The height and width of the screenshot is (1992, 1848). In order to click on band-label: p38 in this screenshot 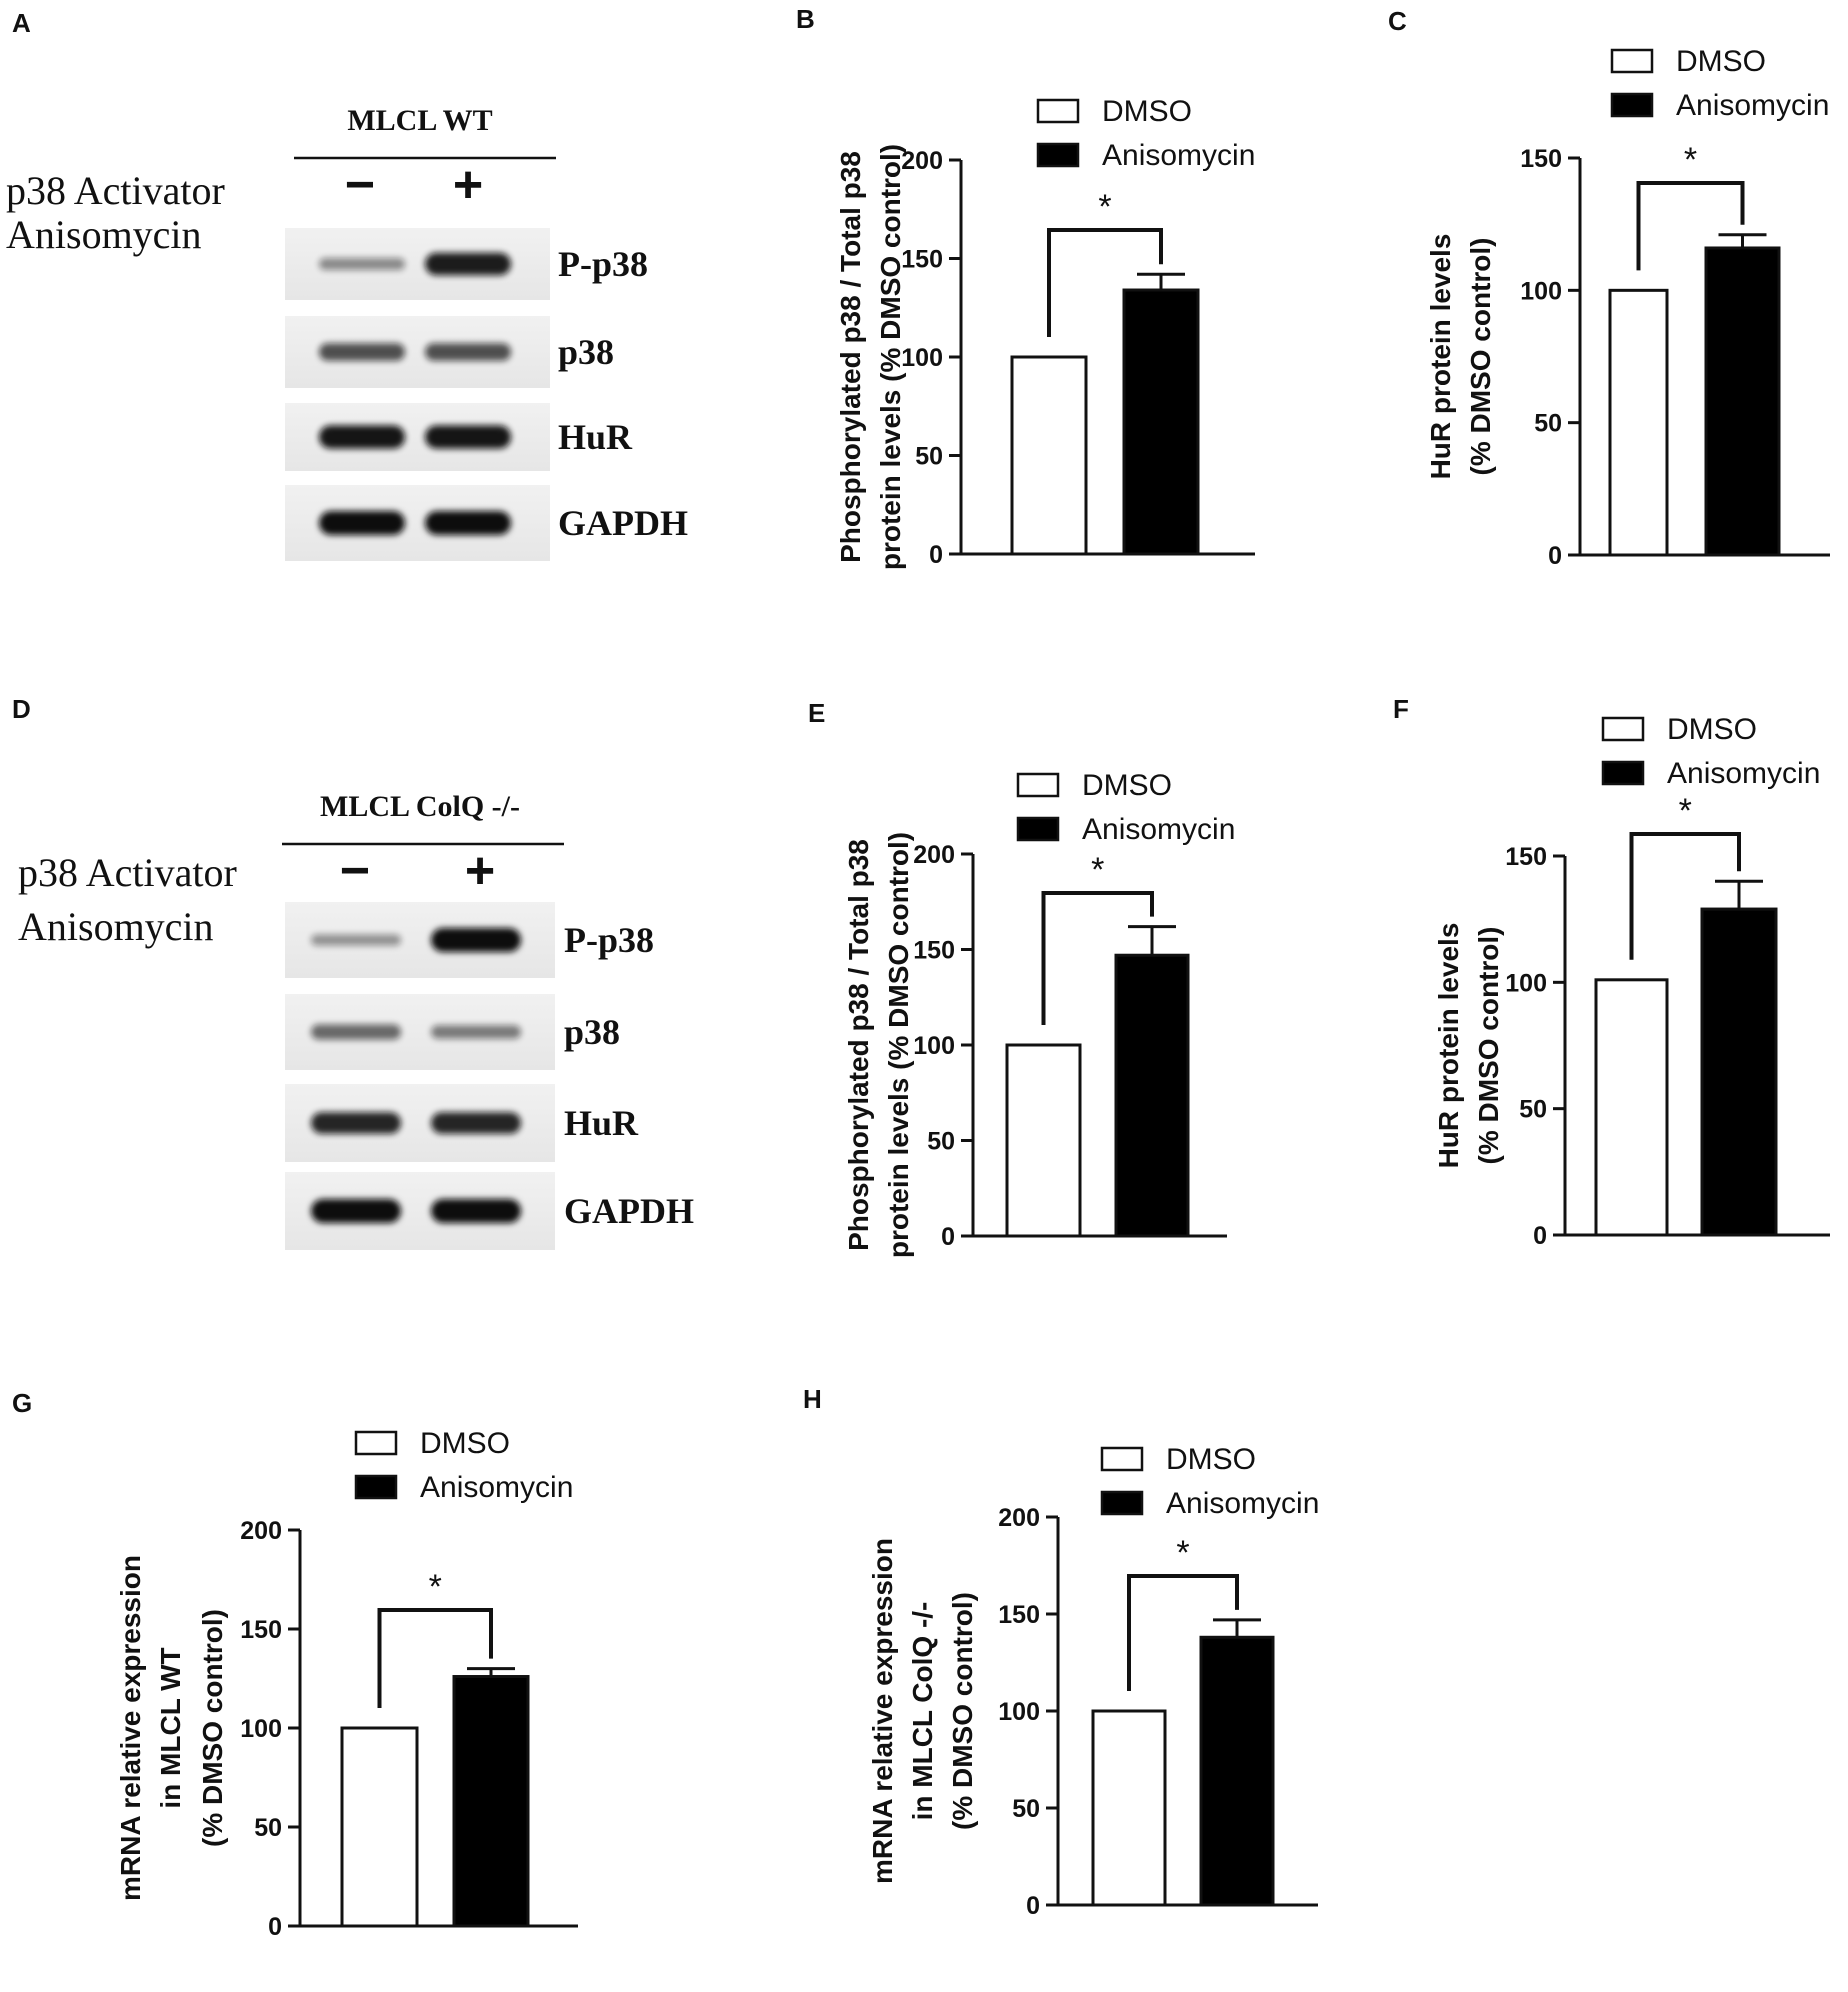, I will do `click(592, 1032)`.